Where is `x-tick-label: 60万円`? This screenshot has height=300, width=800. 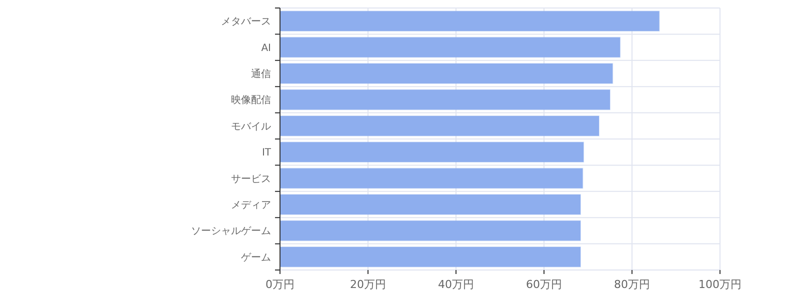
x-tick-label: 60万円 is located at coordinates (544, 284).